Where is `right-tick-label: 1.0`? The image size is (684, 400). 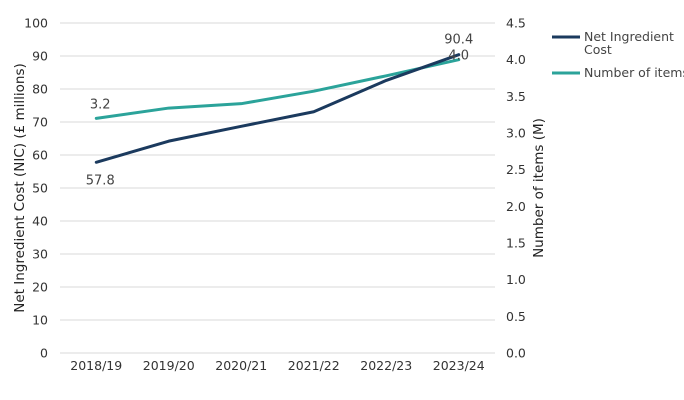
right-tick-label: 1.0 is located at coordinates (516, 279).